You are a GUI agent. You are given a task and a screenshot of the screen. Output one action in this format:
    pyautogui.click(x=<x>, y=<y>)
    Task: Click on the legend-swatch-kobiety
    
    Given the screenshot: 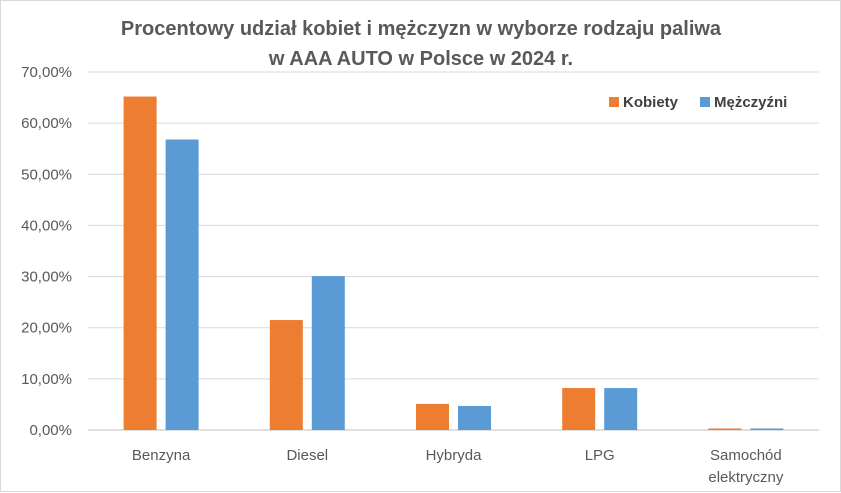 What is the action you would take?
    pyautogui.click(x=614, y=102)
    